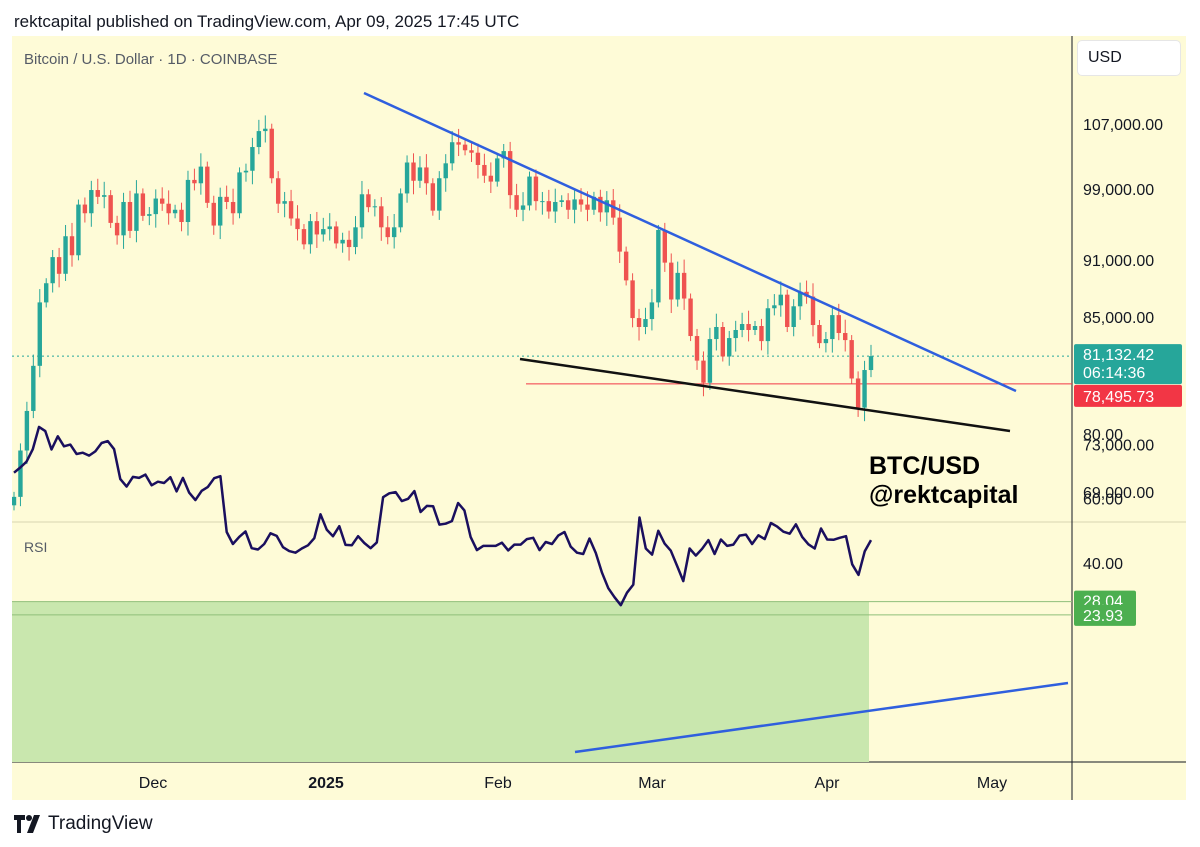 The height and width of the screenshot is (847, 1200). Describe the element at coordinates (153, 783) in the screenshot. I see `x-tick-label: Dec` at that location.